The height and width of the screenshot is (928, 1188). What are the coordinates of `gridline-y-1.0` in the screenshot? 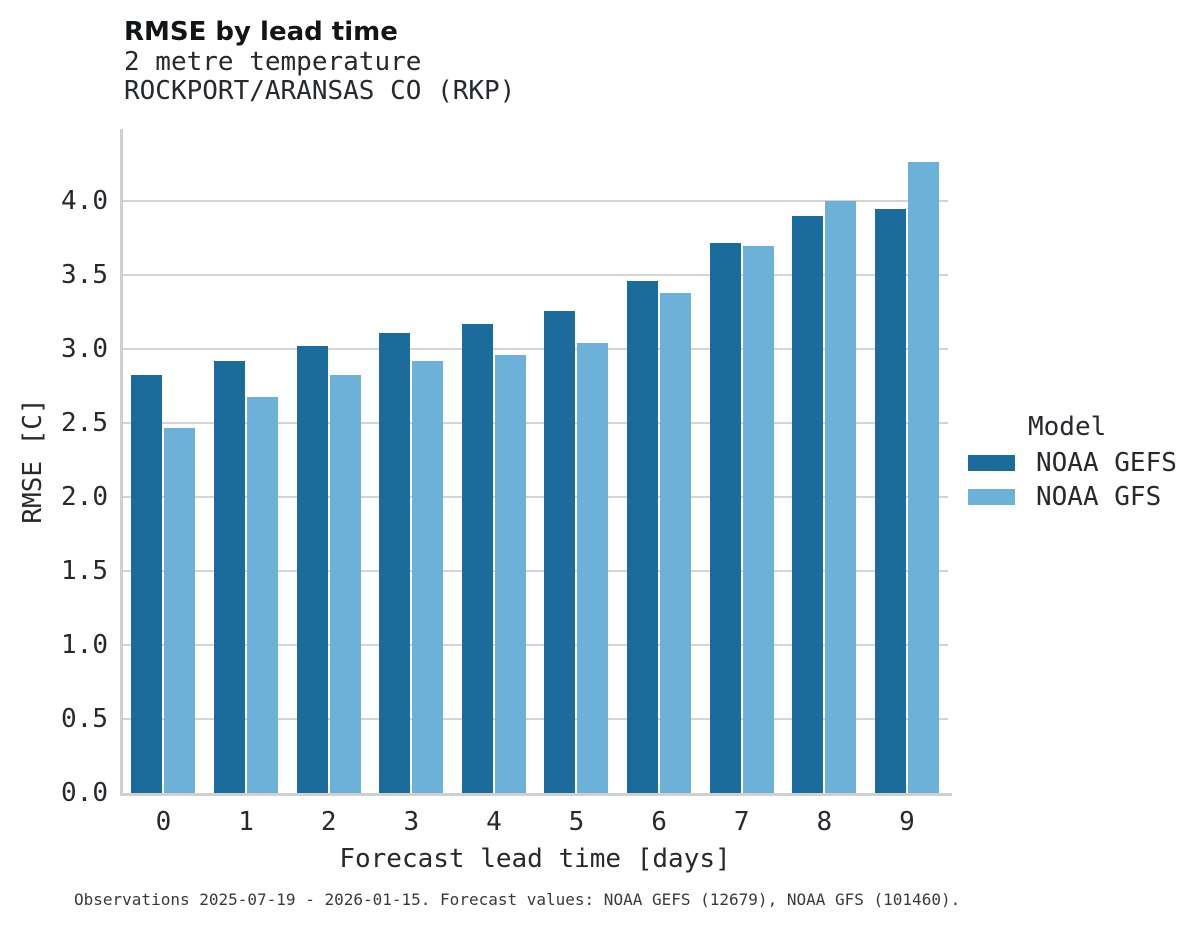 It's located at (535, 645).